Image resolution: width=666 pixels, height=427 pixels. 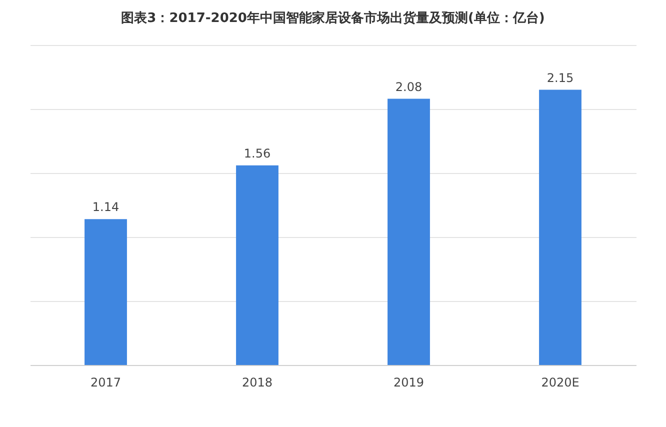 What do you see at coordinates (257, 383) in the screenshot?
I see `x-tick-label: 2018` at bounding box center [257, 383].